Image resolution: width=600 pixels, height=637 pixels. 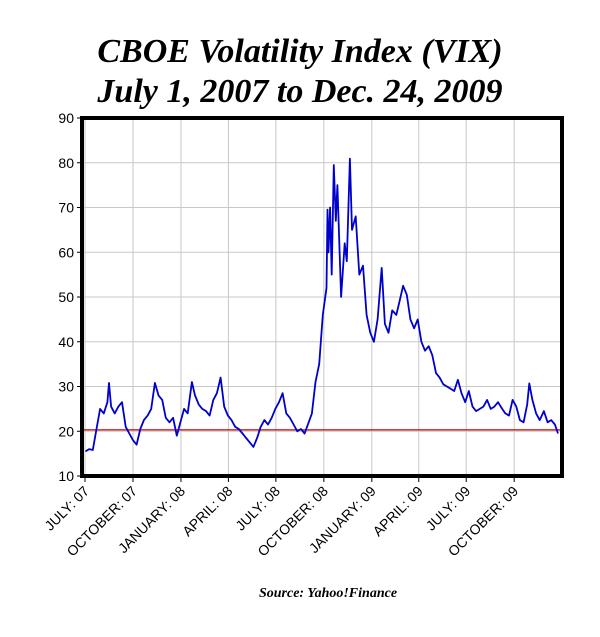 I want to click on y-tick-label: 90, so click(x=66, y=118).